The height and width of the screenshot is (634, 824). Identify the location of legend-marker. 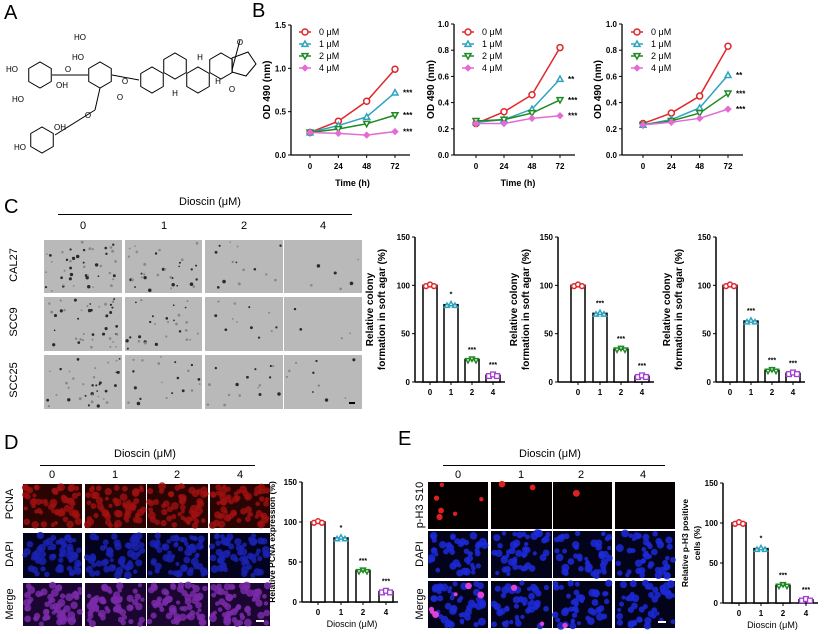
(305, 32).